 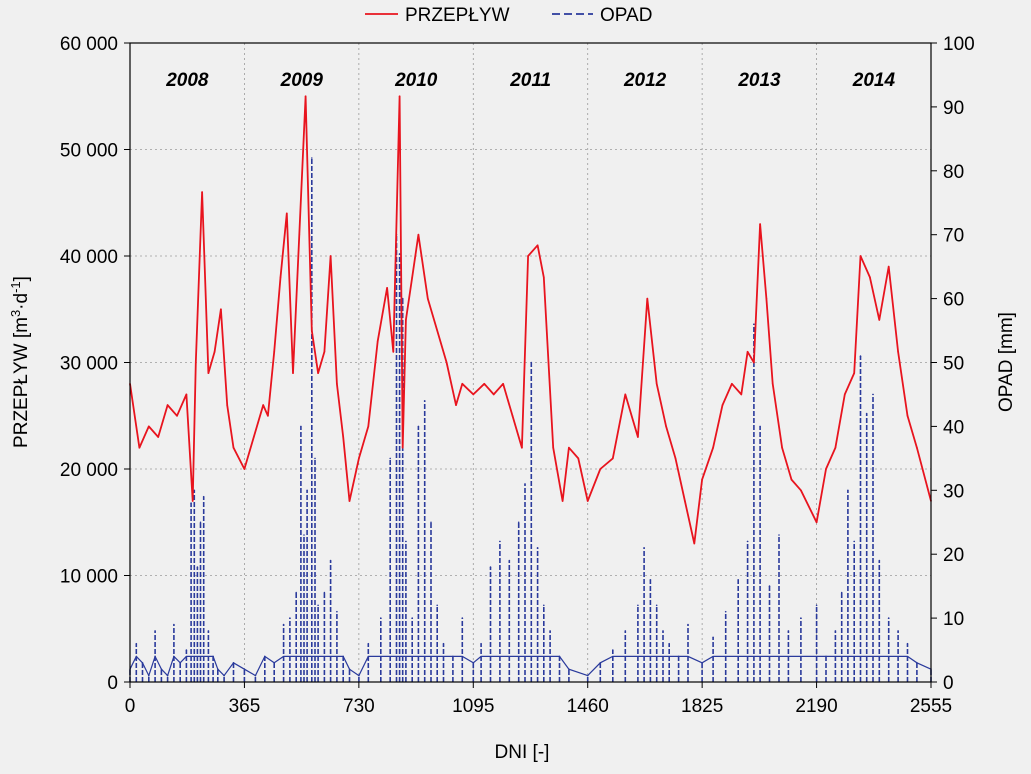 What do you see at coordinates (948, 683) in the screenshot?
I see `y-right-tick-label: 0` at bounding box center [948, 683].